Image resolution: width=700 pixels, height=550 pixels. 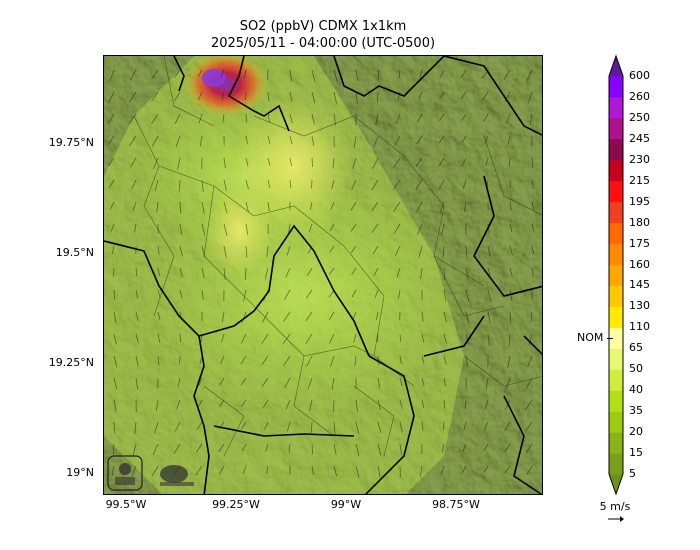 What do you see at coordinates (639, 117) in the screenshot?
I see `colorbar-tick-label: 250` at bounding box center [639, 117].